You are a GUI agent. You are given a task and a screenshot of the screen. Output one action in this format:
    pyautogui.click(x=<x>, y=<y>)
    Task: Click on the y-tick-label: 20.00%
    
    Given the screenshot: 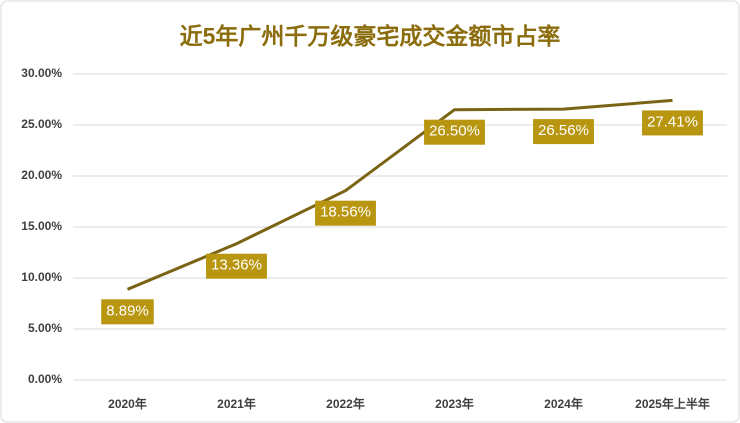 What is the action you would take?
    pyautogui.click(x=41, y=175)
    